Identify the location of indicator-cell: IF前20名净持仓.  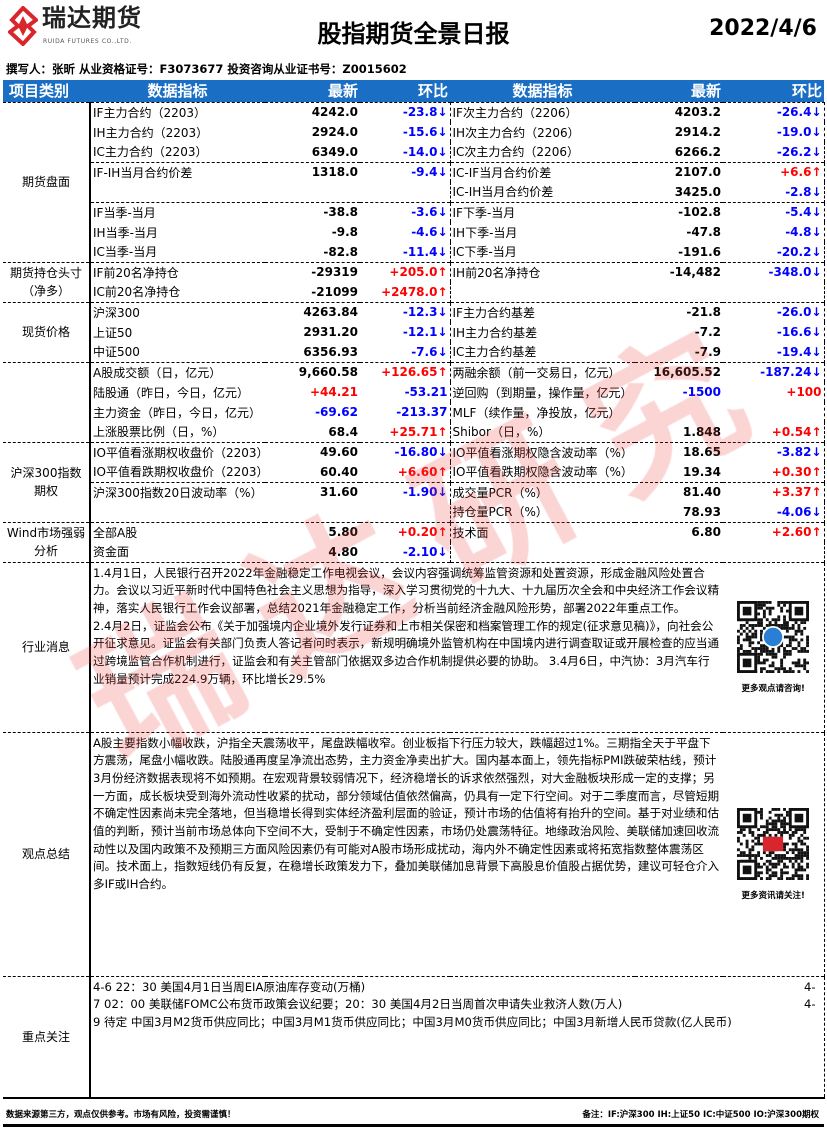
(177, 271).